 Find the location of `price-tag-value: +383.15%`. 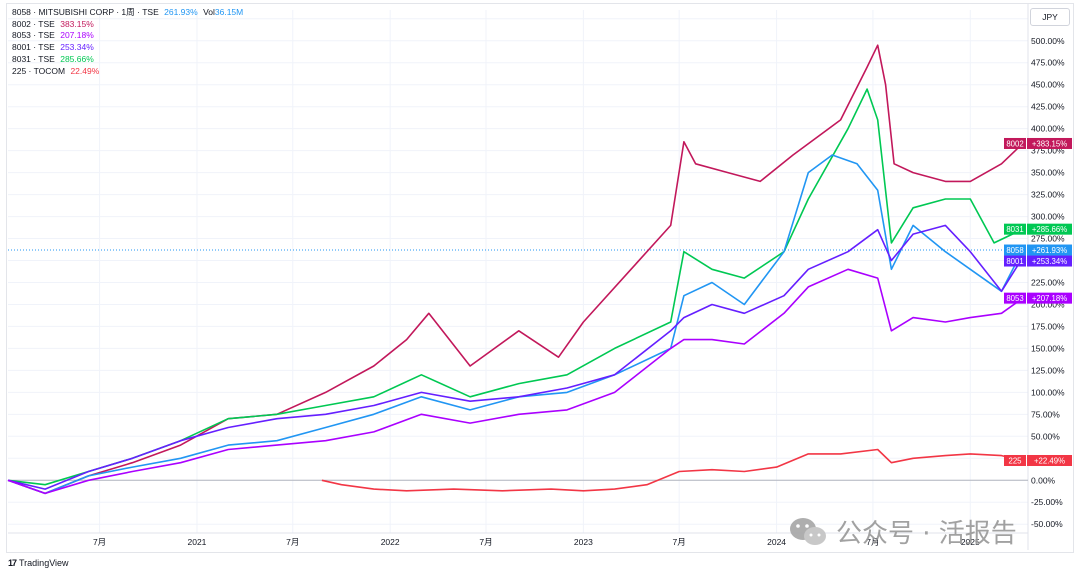

price-tag-value: +383.15% is located at coordinates (1049, 143).